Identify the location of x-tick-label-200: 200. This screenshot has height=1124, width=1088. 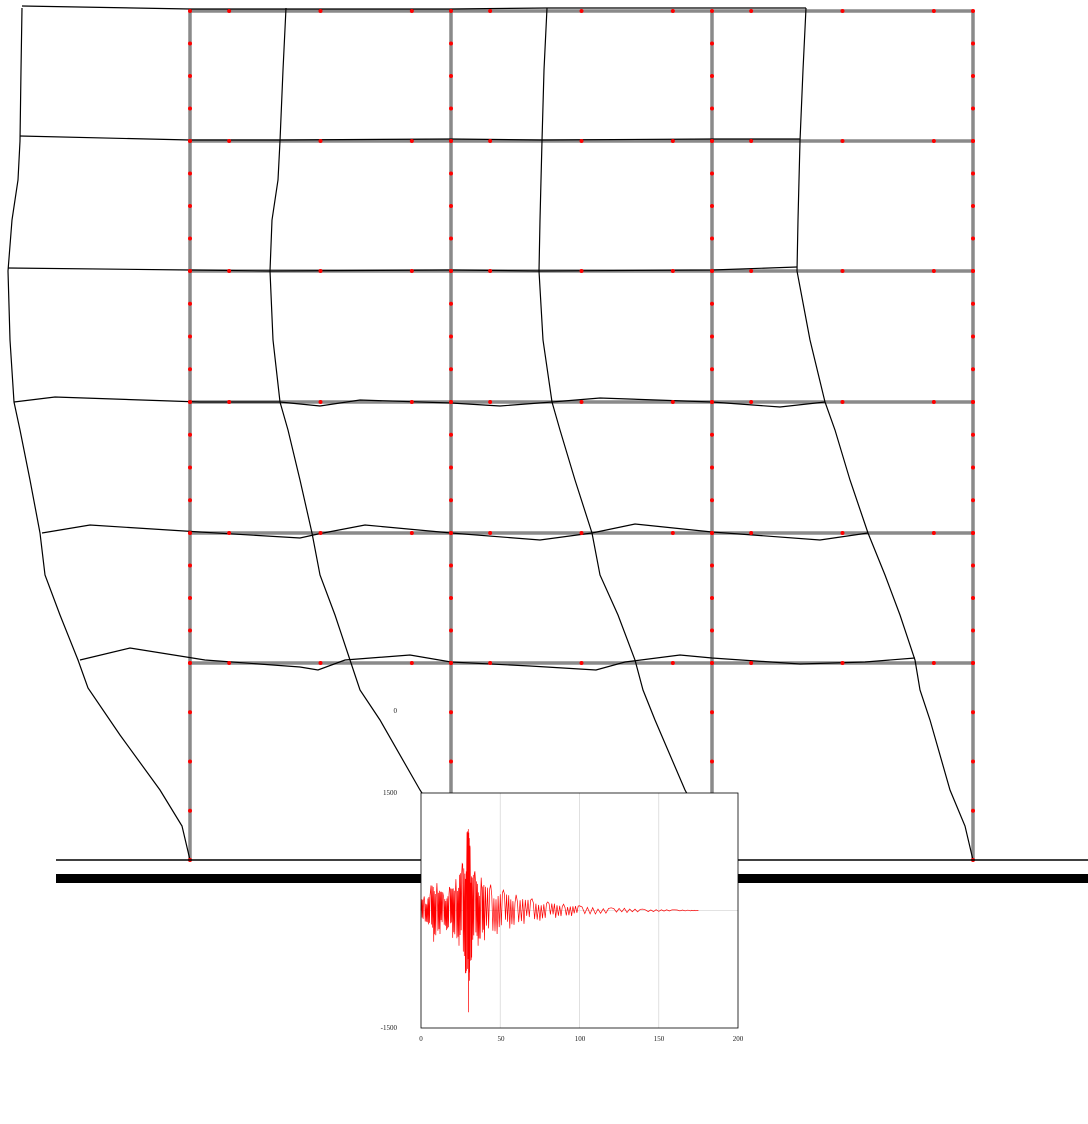
(738, 1039).